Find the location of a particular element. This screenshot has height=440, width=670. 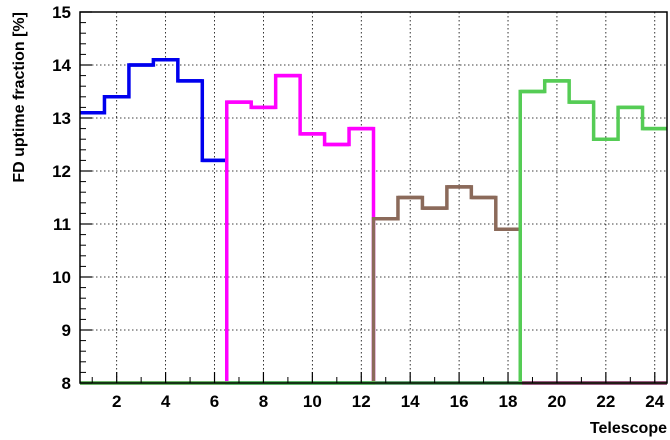

y-tick-label: 11 is located at coordinates (62, 224).